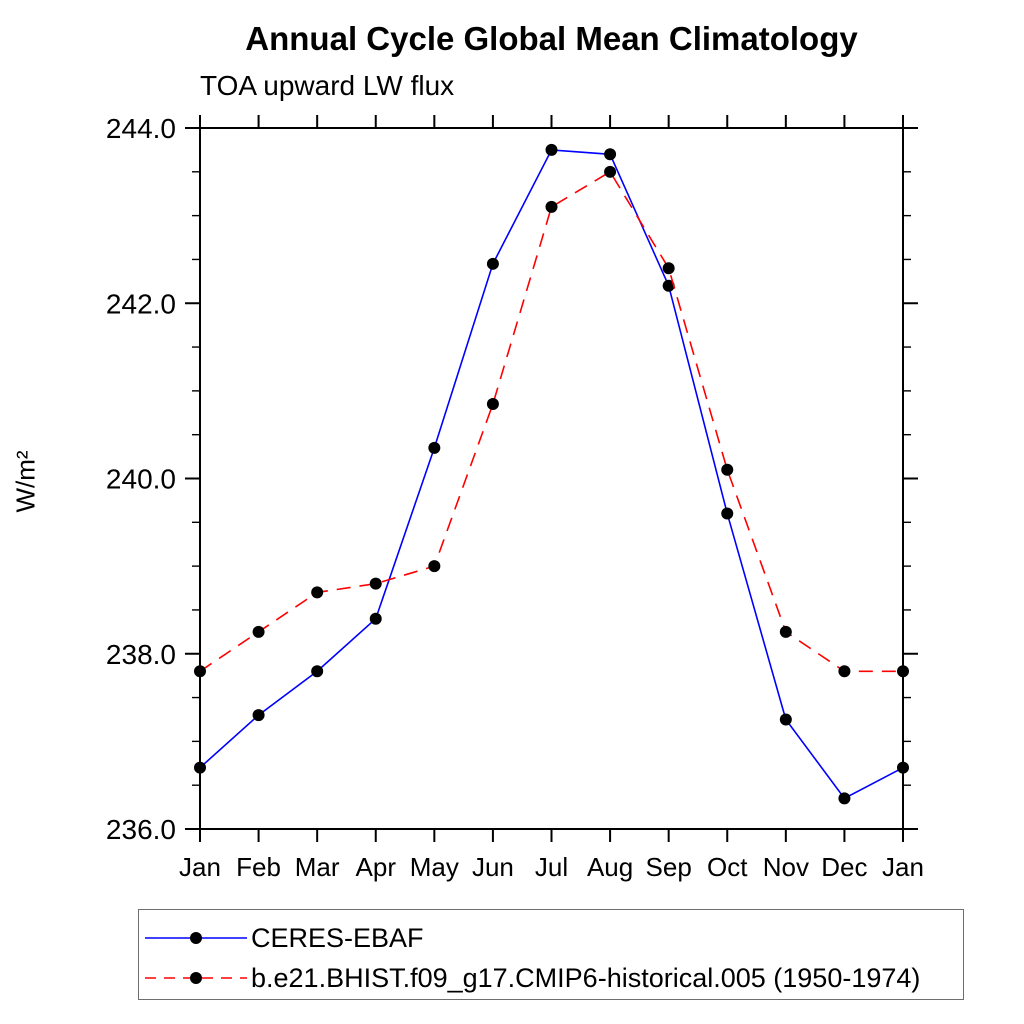 This screenshot has height=1024, width=1024. Describe the element at coordinates (551, 149) in the screenshot. I see `data-point-0-Jul` at that location.